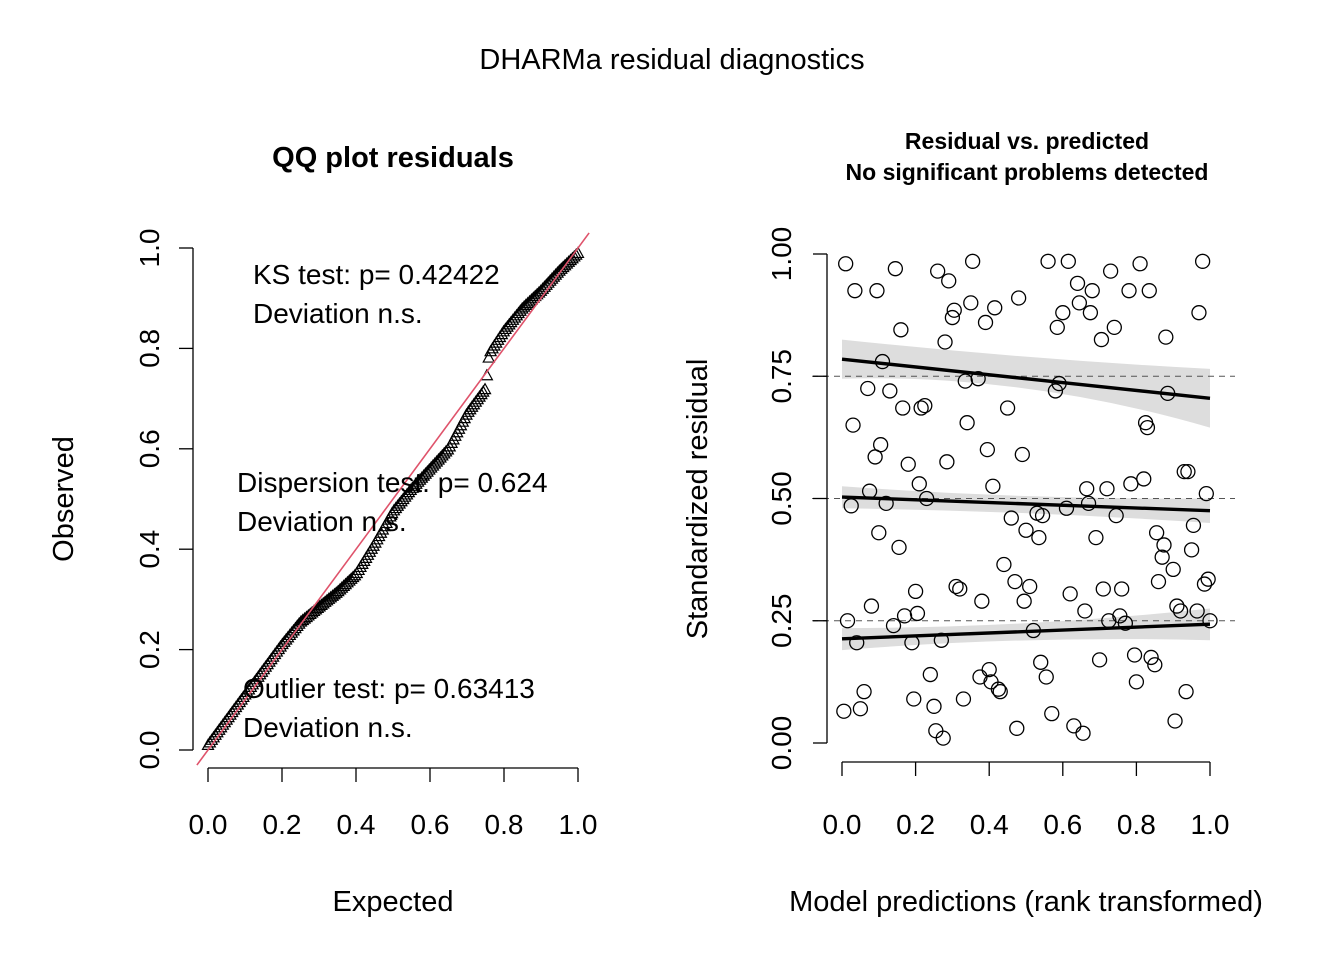 The width and height of the screenshot is (1344, 960). I want to click on residual-x-tick-label: 0.8, so click(1136, 824).